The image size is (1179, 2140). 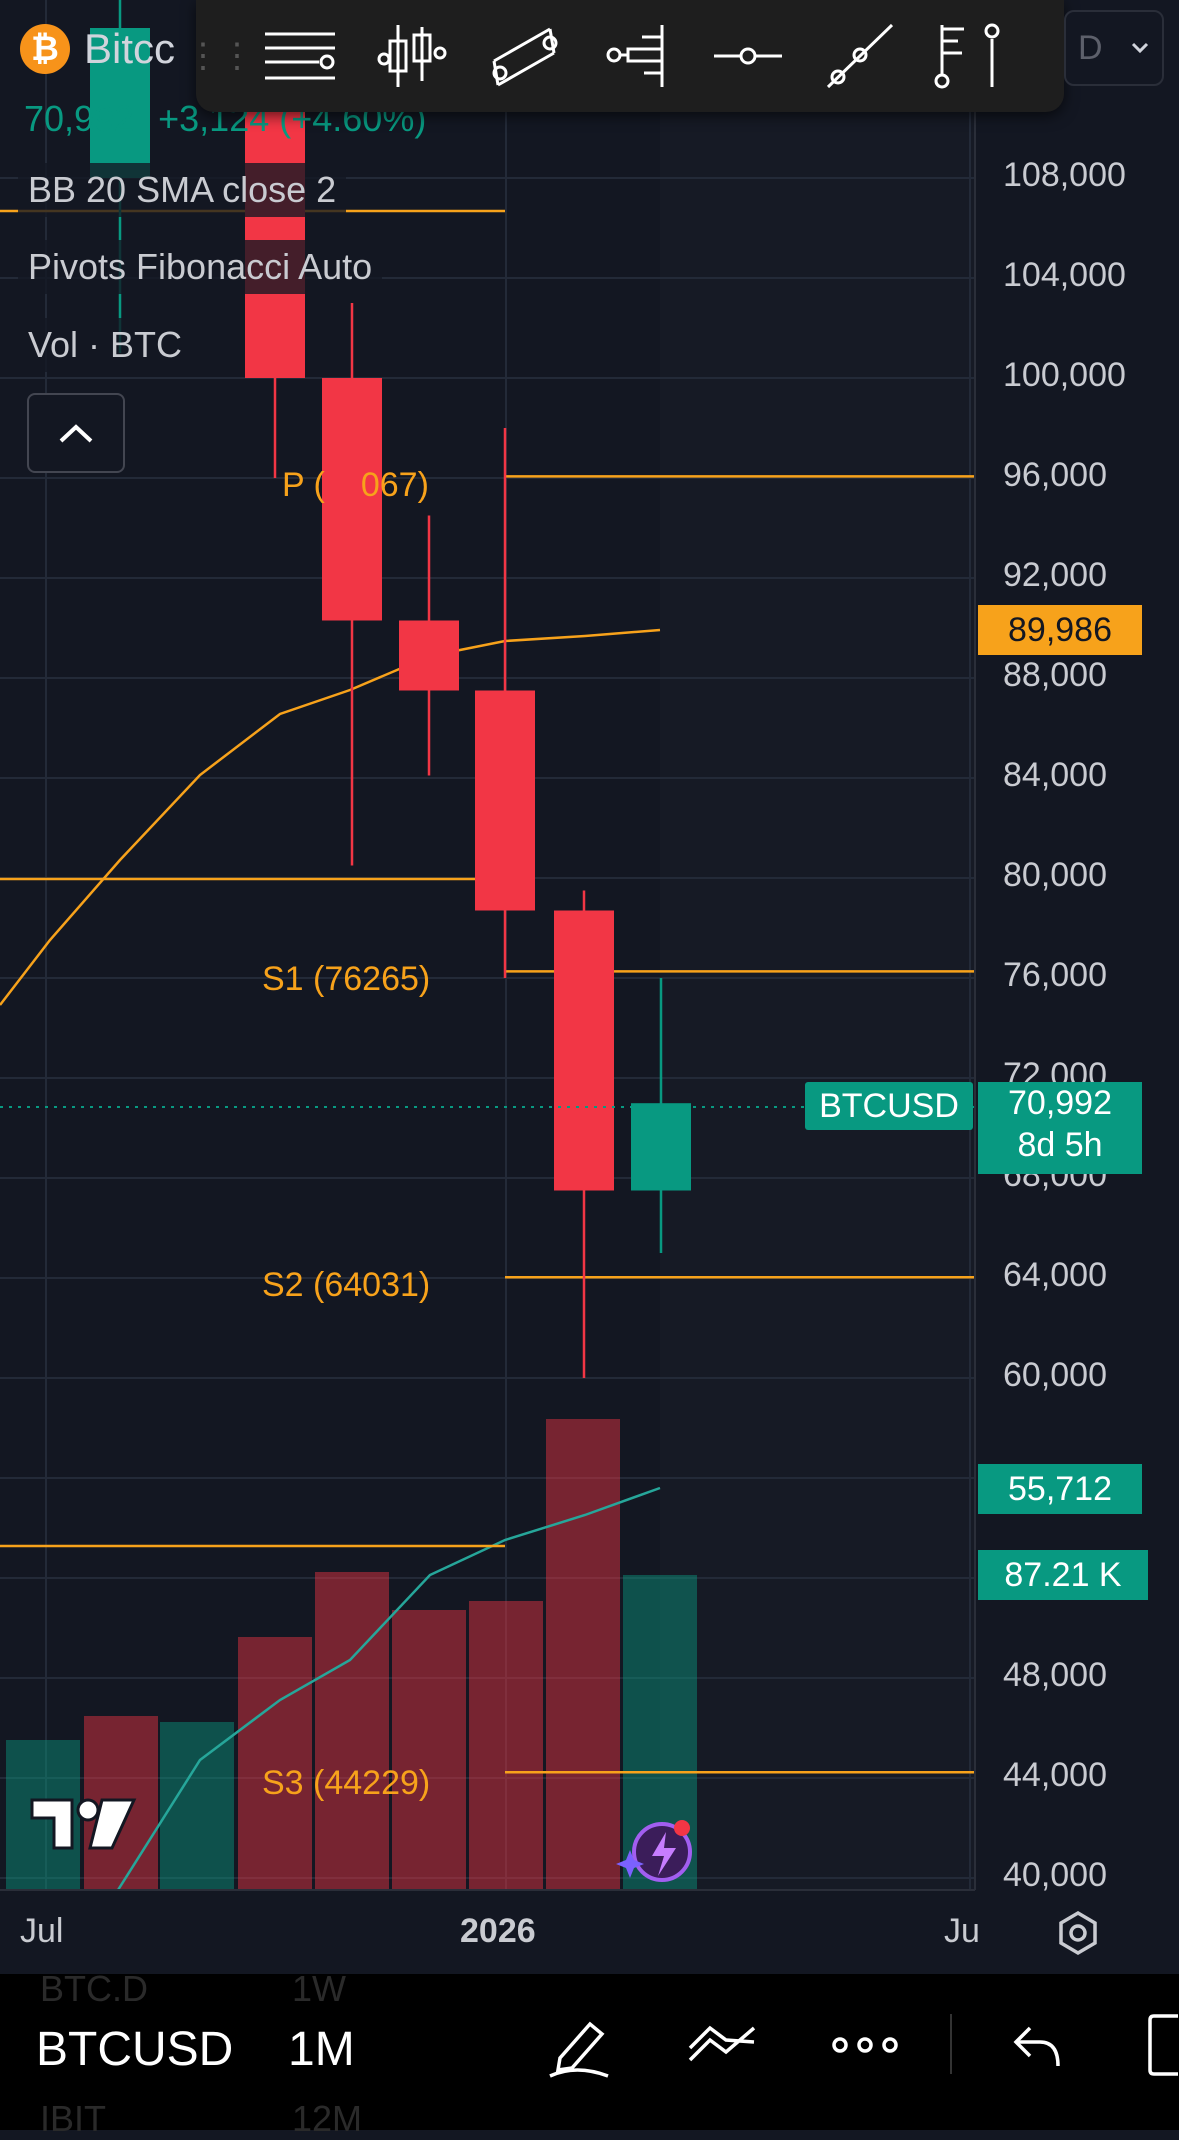 What do you see at coordinates (45, 49) in the screenshot?
I see `bitcoin-icon: ₿` at bounding box center [45, 49].